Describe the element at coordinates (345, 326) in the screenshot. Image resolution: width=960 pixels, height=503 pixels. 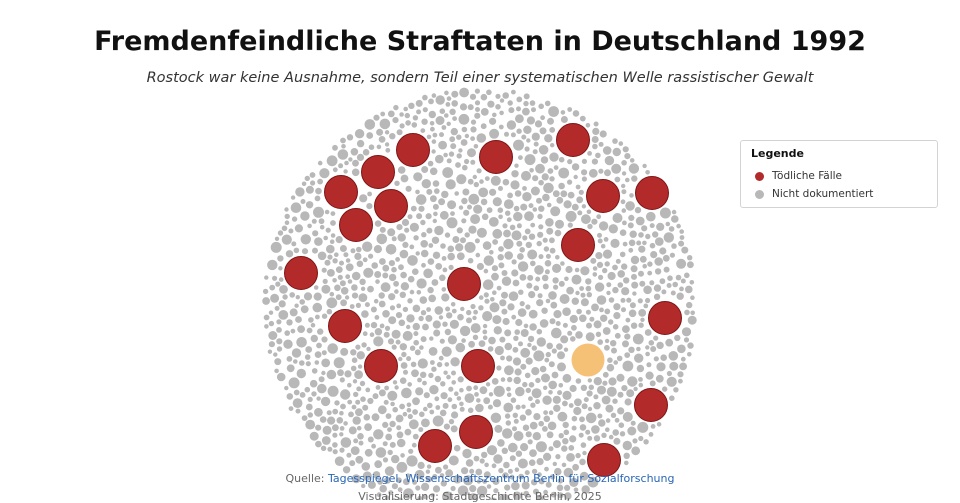
I see `bubble-fatal` at that location.